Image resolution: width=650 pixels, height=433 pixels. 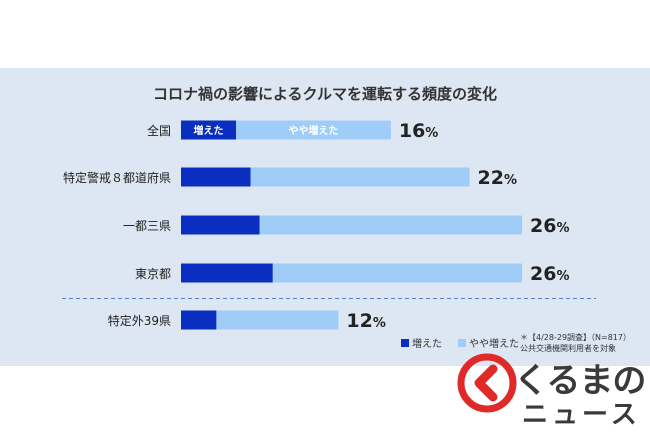 I want to click on total-value-label: 22%, so click(x=497, y=178).